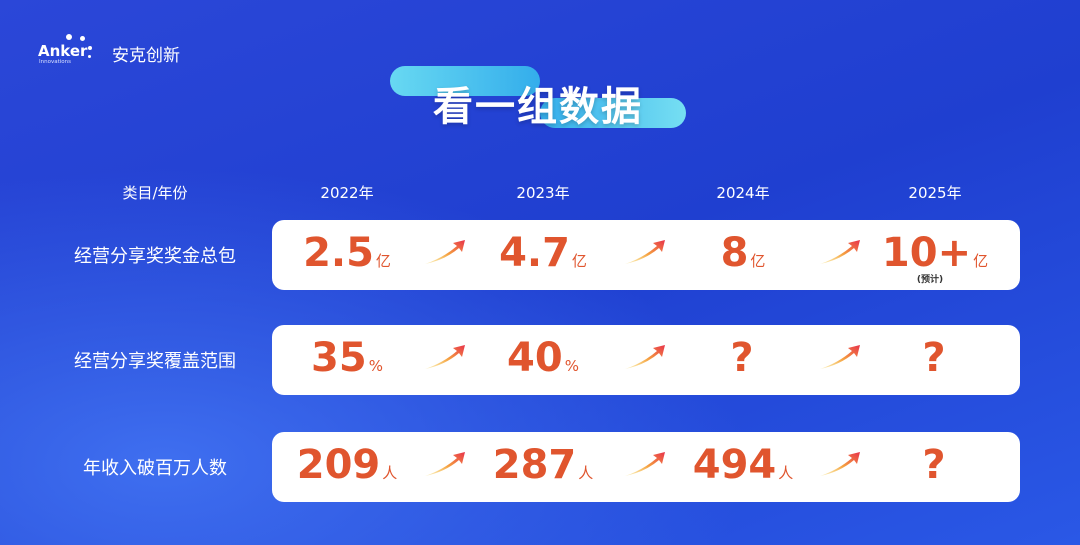 This screenshot has height=545, width=1080. Describe the element at coordinates (155, 193) in the screenshot. I see `header-category: 类目/年份` at that location.